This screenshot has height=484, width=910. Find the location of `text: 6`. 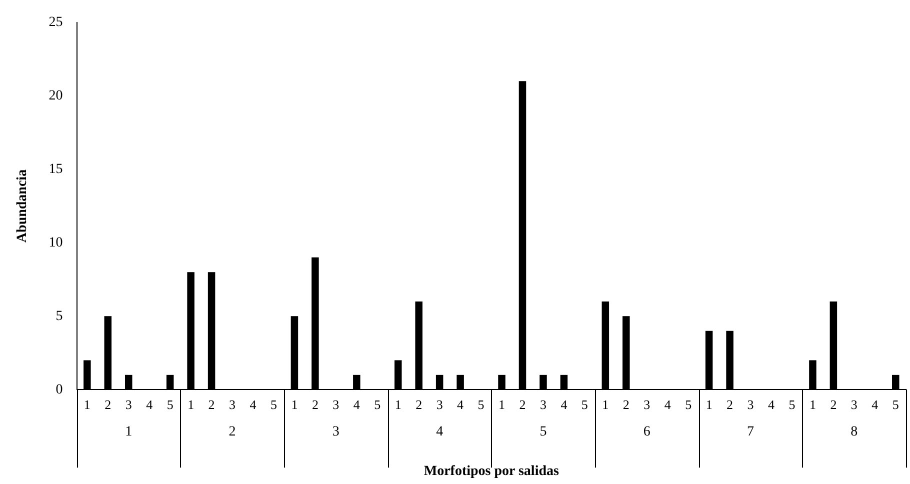

text: 6 is located at coordinates (646, 432).